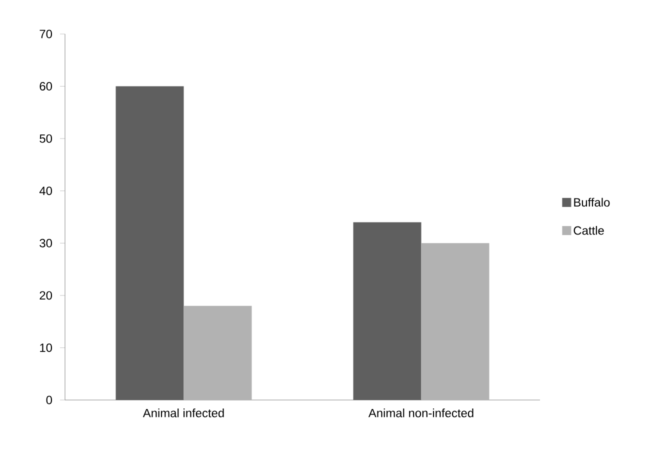 This screenshot has width=645, height=451. Describe the element at coordinates (589, 230) in the screenshot. I see `legend-label: Cattle` at that location.